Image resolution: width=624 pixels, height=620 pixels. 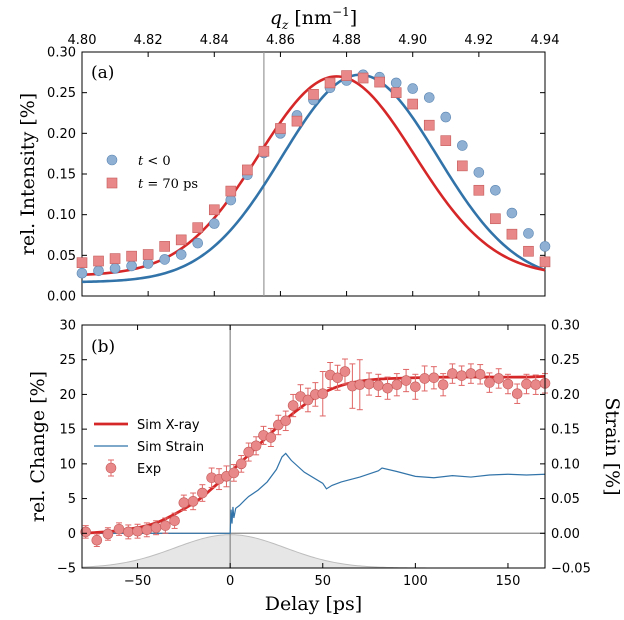 What do you see at coordinates (313, 551) in the screenshot?
I see `pump-profile-fill` at bounding box center [313, 551].